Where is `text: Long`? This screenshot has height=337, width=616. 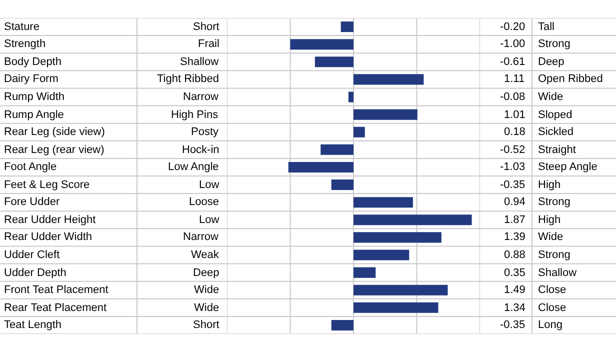
text: Long is located at coordinates (550, 325).